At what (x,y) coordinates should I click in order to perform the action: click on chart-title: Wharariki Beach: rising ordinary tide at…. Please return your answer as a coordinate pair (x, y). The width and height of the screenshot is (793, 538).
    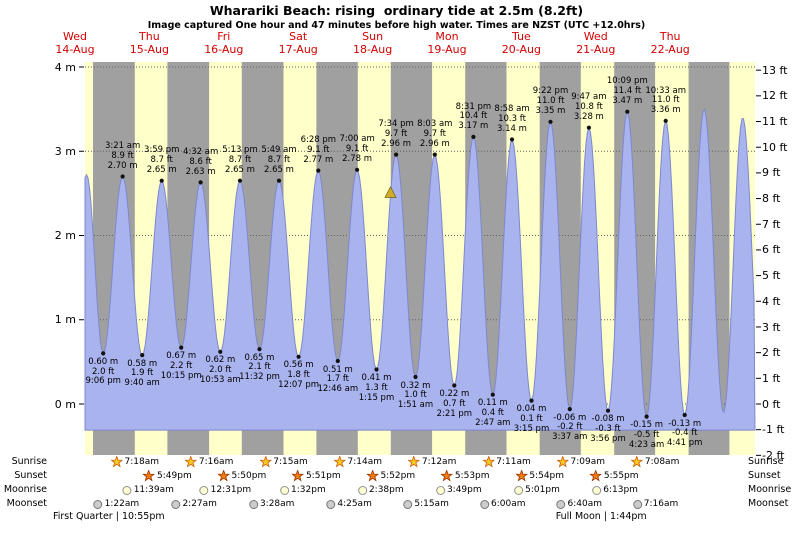
    Looking at the image, I should click on (396, 10).